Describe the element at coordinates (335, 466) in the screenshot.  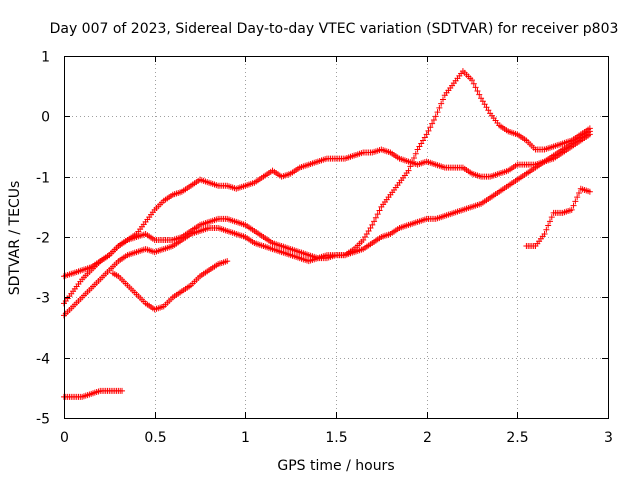
I see `x-axis-label: GPS time / hours` at that location.